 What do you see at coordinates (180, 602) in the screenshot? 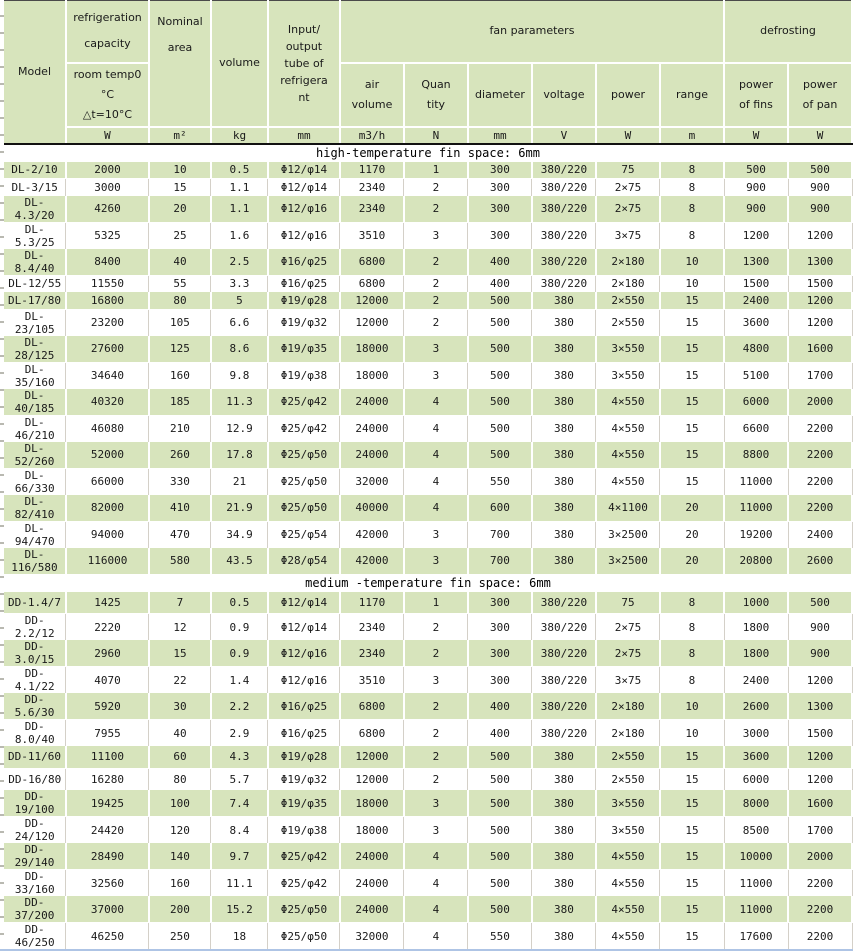
I see `data-cell-nominal_area_m2: 7` at bounding box center [180, 602].